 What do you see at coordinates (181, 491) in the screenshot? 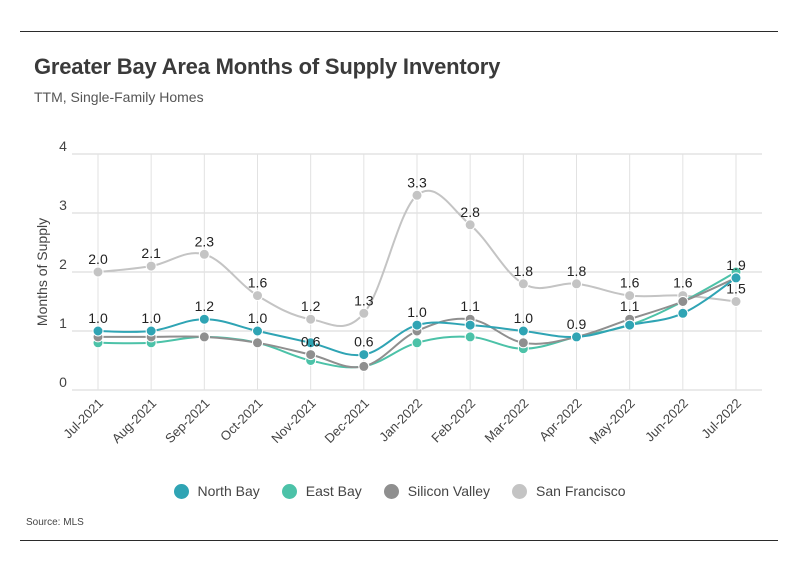
I see `legend-swatch-north-bay` at bounding box center [181, 491].